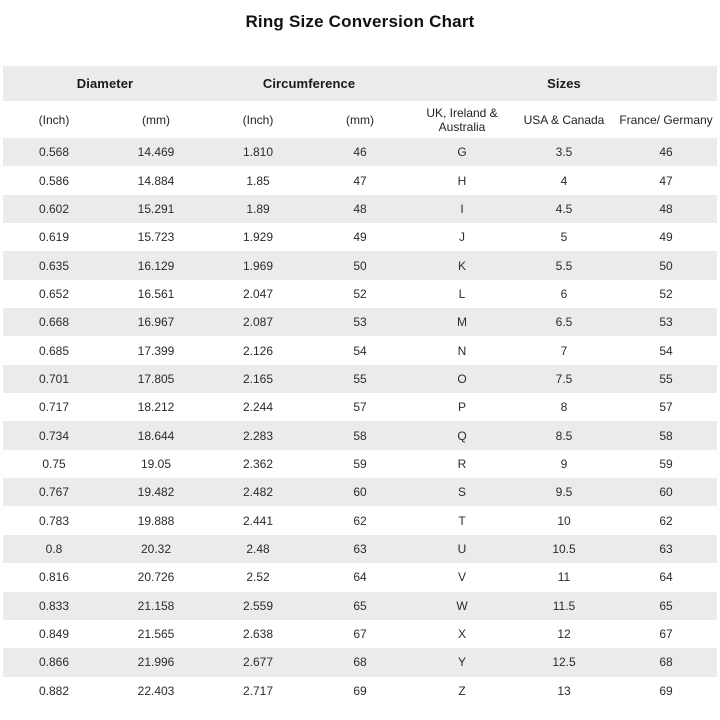  What do you see at coordinates (258, 322) in the screenshot?
I see `table-cell: 2.087` at bounding box center [258, 322].